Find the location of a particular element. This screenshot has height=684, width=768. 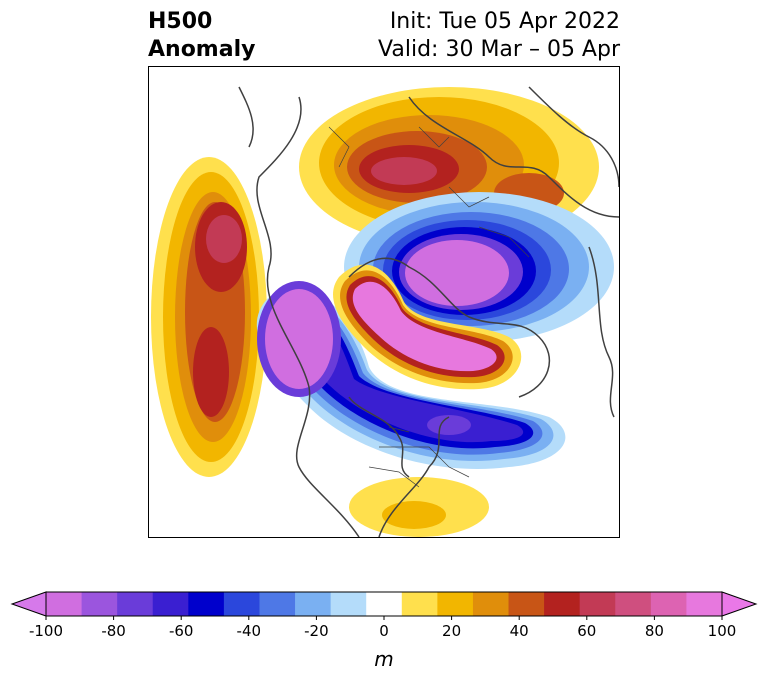

colorbar-tick-label: -80 is located at coordinates (113, 631).